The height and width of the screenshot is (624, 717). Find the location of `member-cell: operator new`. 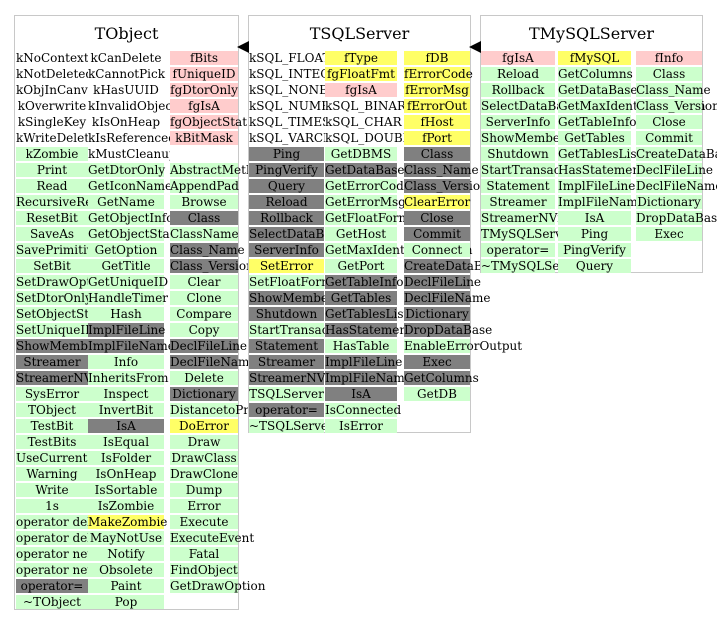

member-cell: operator new is located at coordinates (57, 554).